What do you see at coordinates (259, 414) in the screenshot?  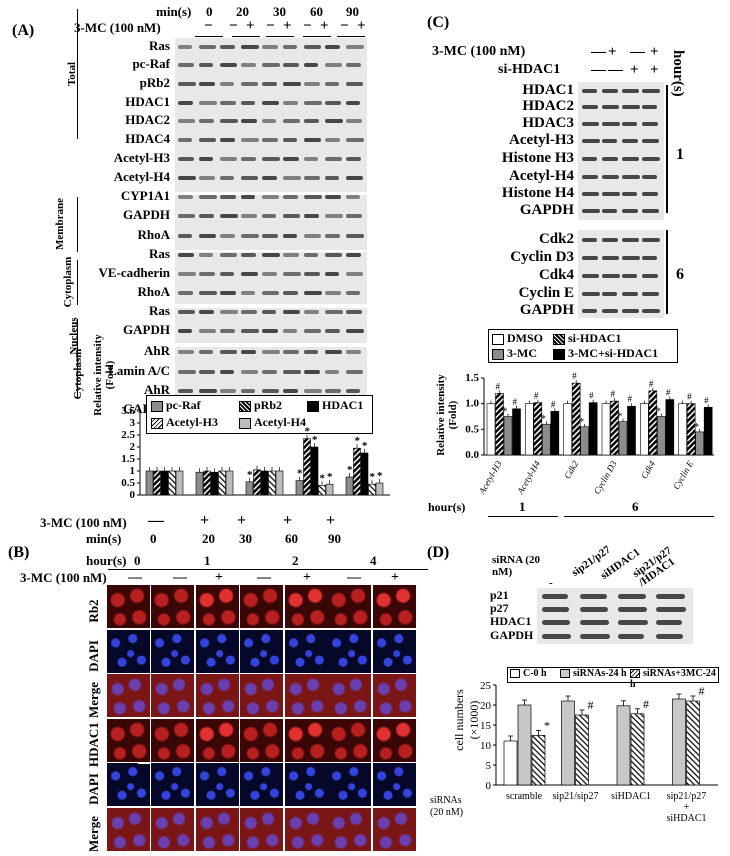 I see `panel-a-legend: pc-Raf pRb2 HDAC1 Acetyl-H3 Acetyl-H4` at bounding box center [259, 414].